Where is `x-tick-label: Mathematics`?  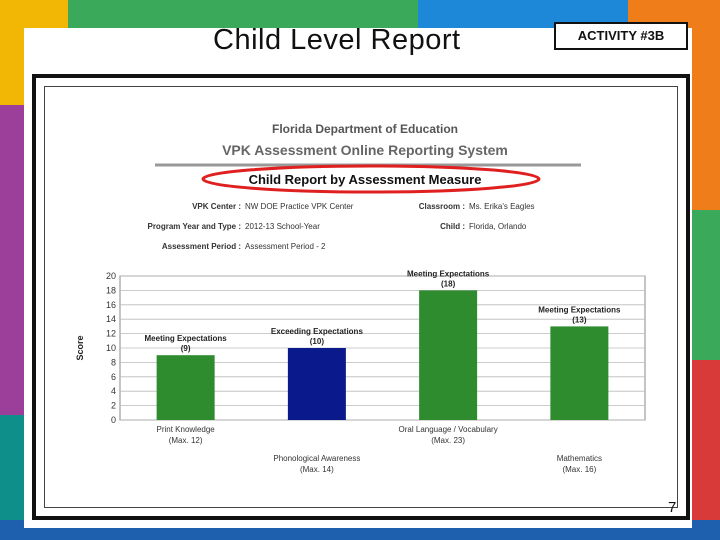 x-tick-label: Mathematics is located at coordinates (579, 458).